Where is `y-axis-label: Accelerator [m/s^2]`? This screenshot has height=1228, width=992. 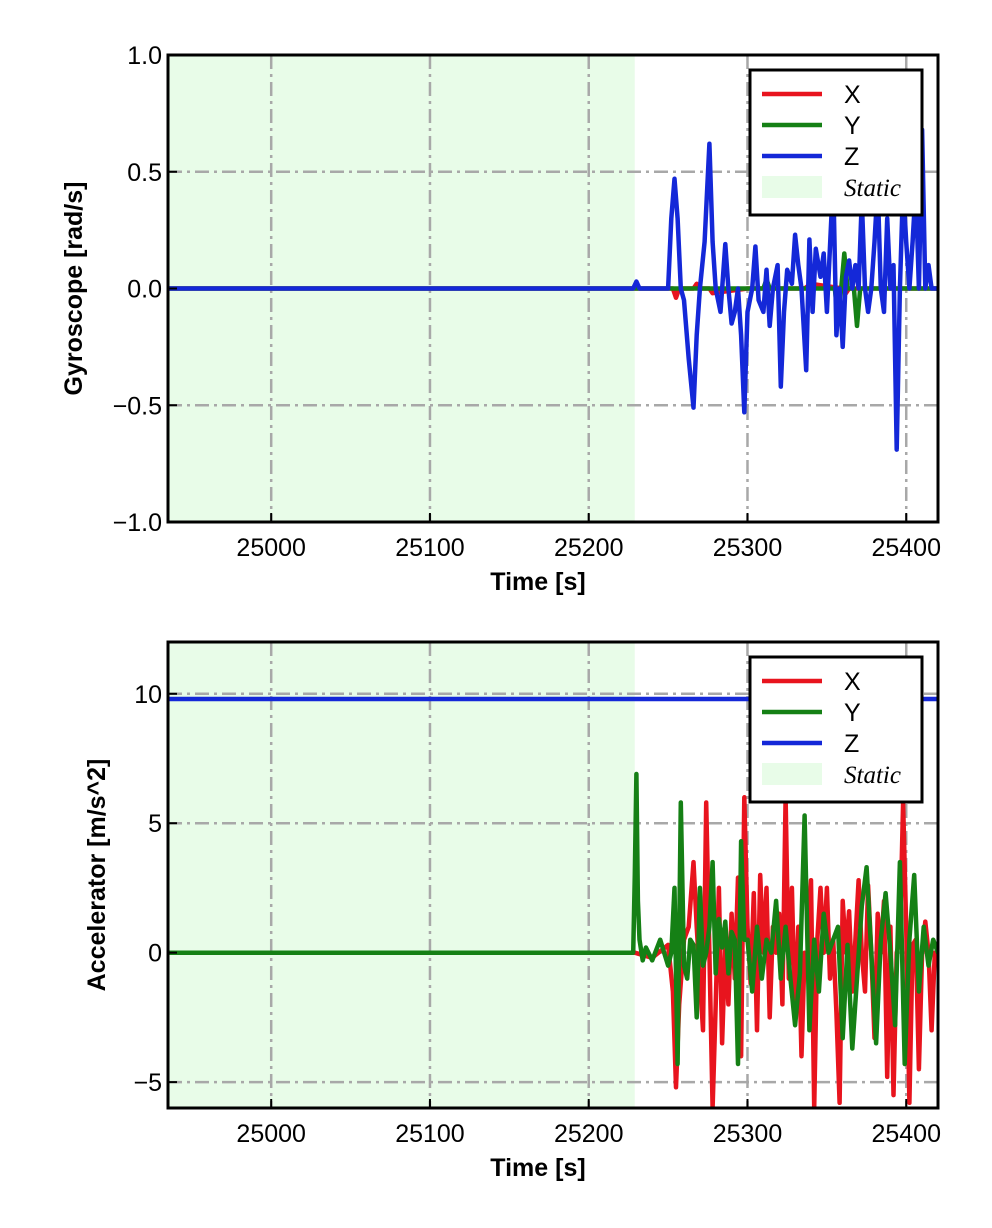
y-axis-label: Accelerator [m/s^2] is located at coordinates (97, 875).